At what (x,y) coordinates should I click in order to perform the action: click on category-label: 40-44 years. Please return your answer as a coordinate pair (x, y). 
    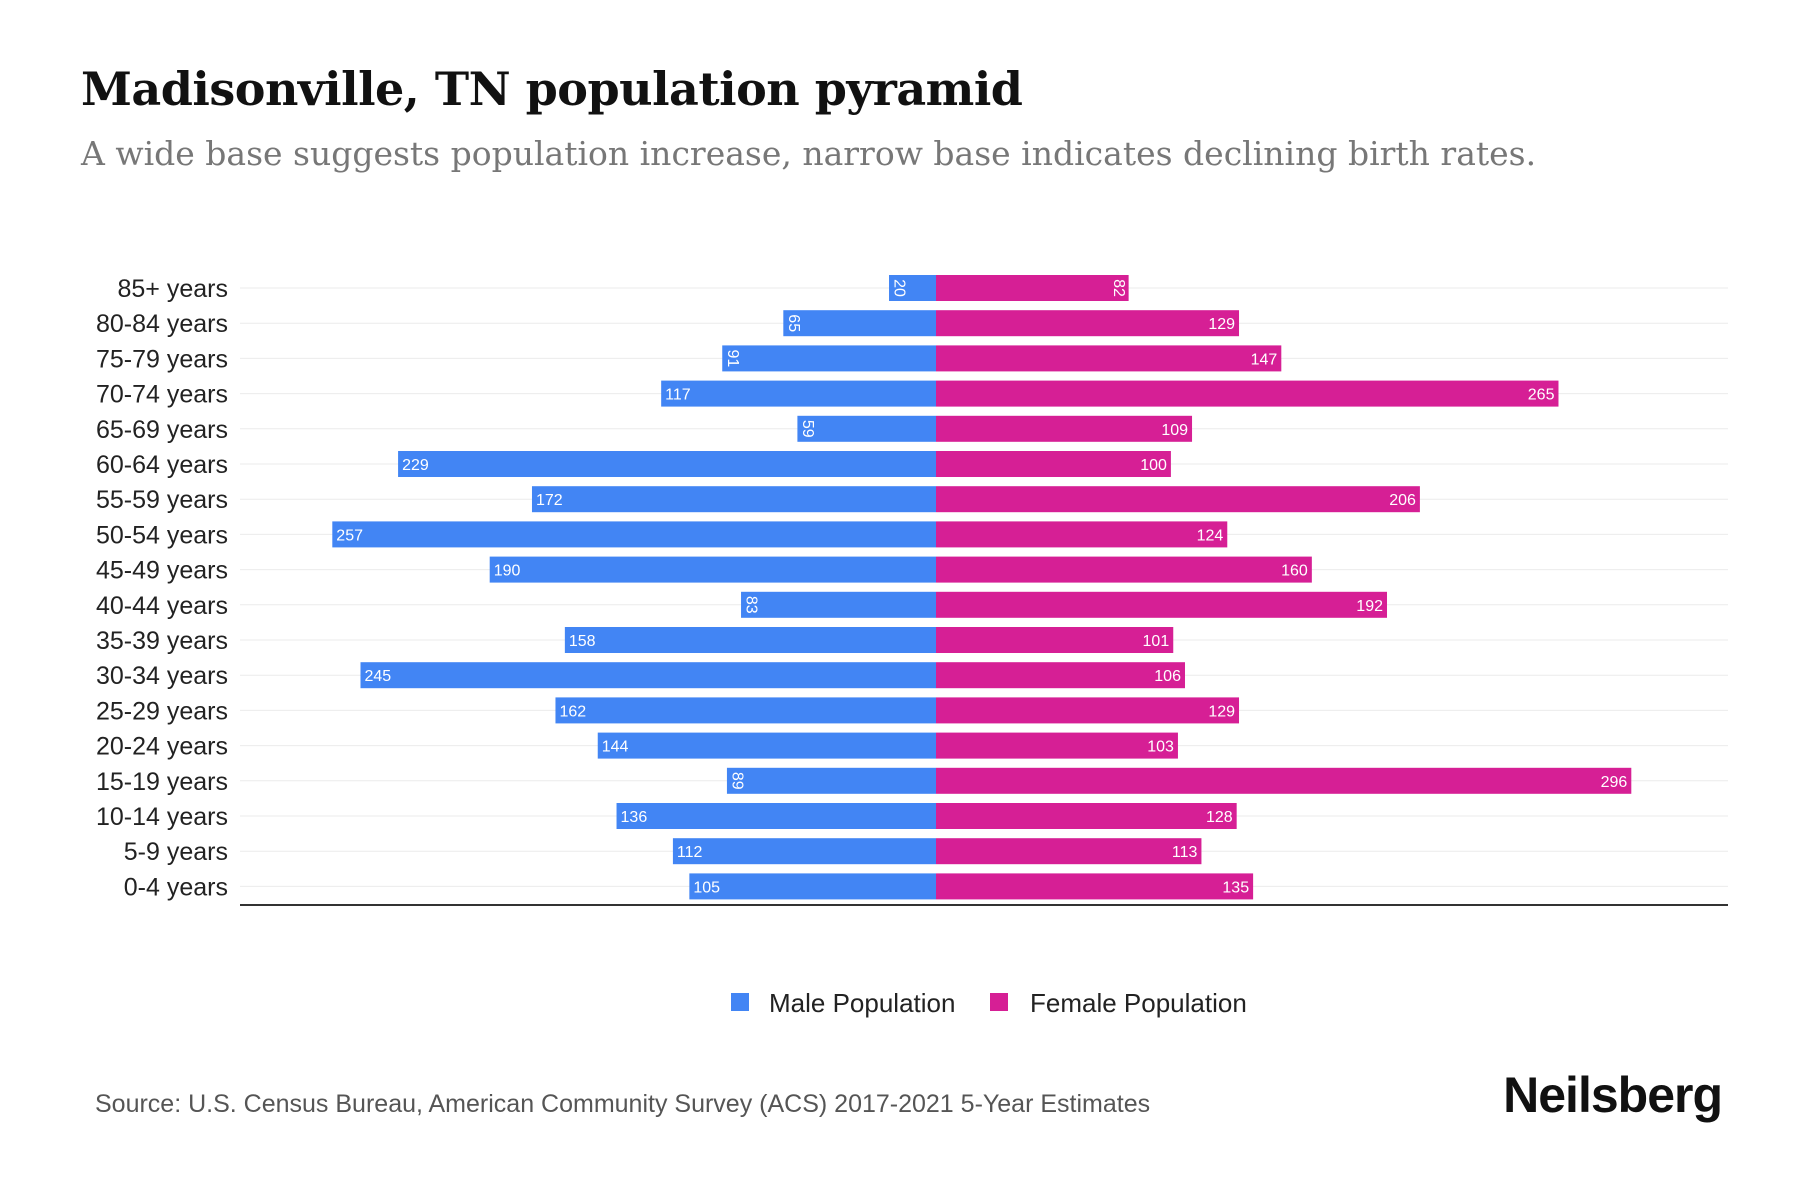
    Looking at the image, I should click on (162, 606).